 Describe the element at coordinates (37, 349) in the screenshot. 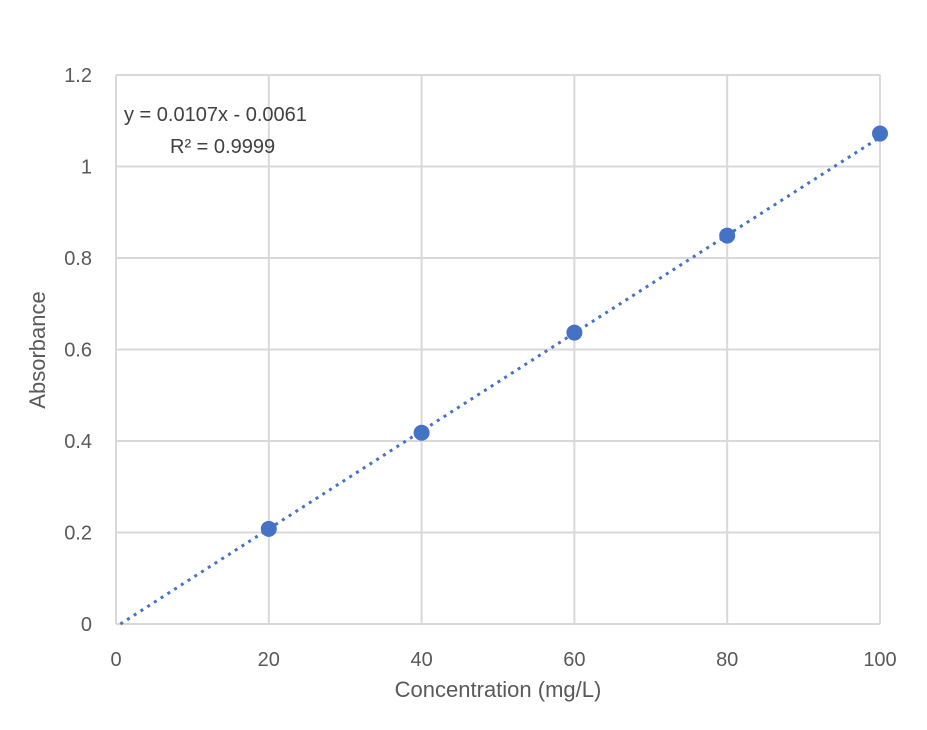

I see `y-axis-title: Absorbance` at that location.